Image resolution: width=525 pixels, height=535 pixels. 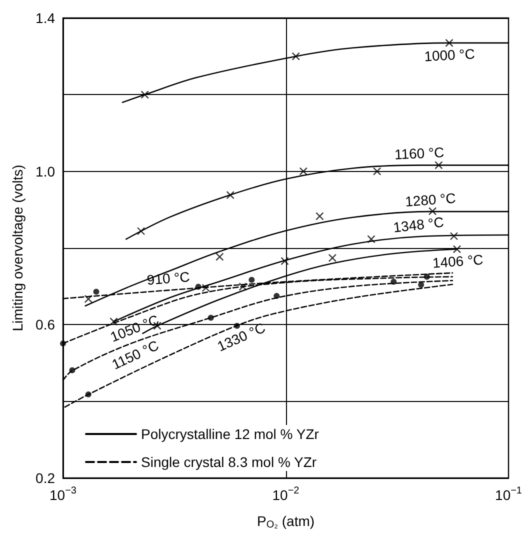 I want to click on annotation: 1160 °C, so click(x=419, y=153).